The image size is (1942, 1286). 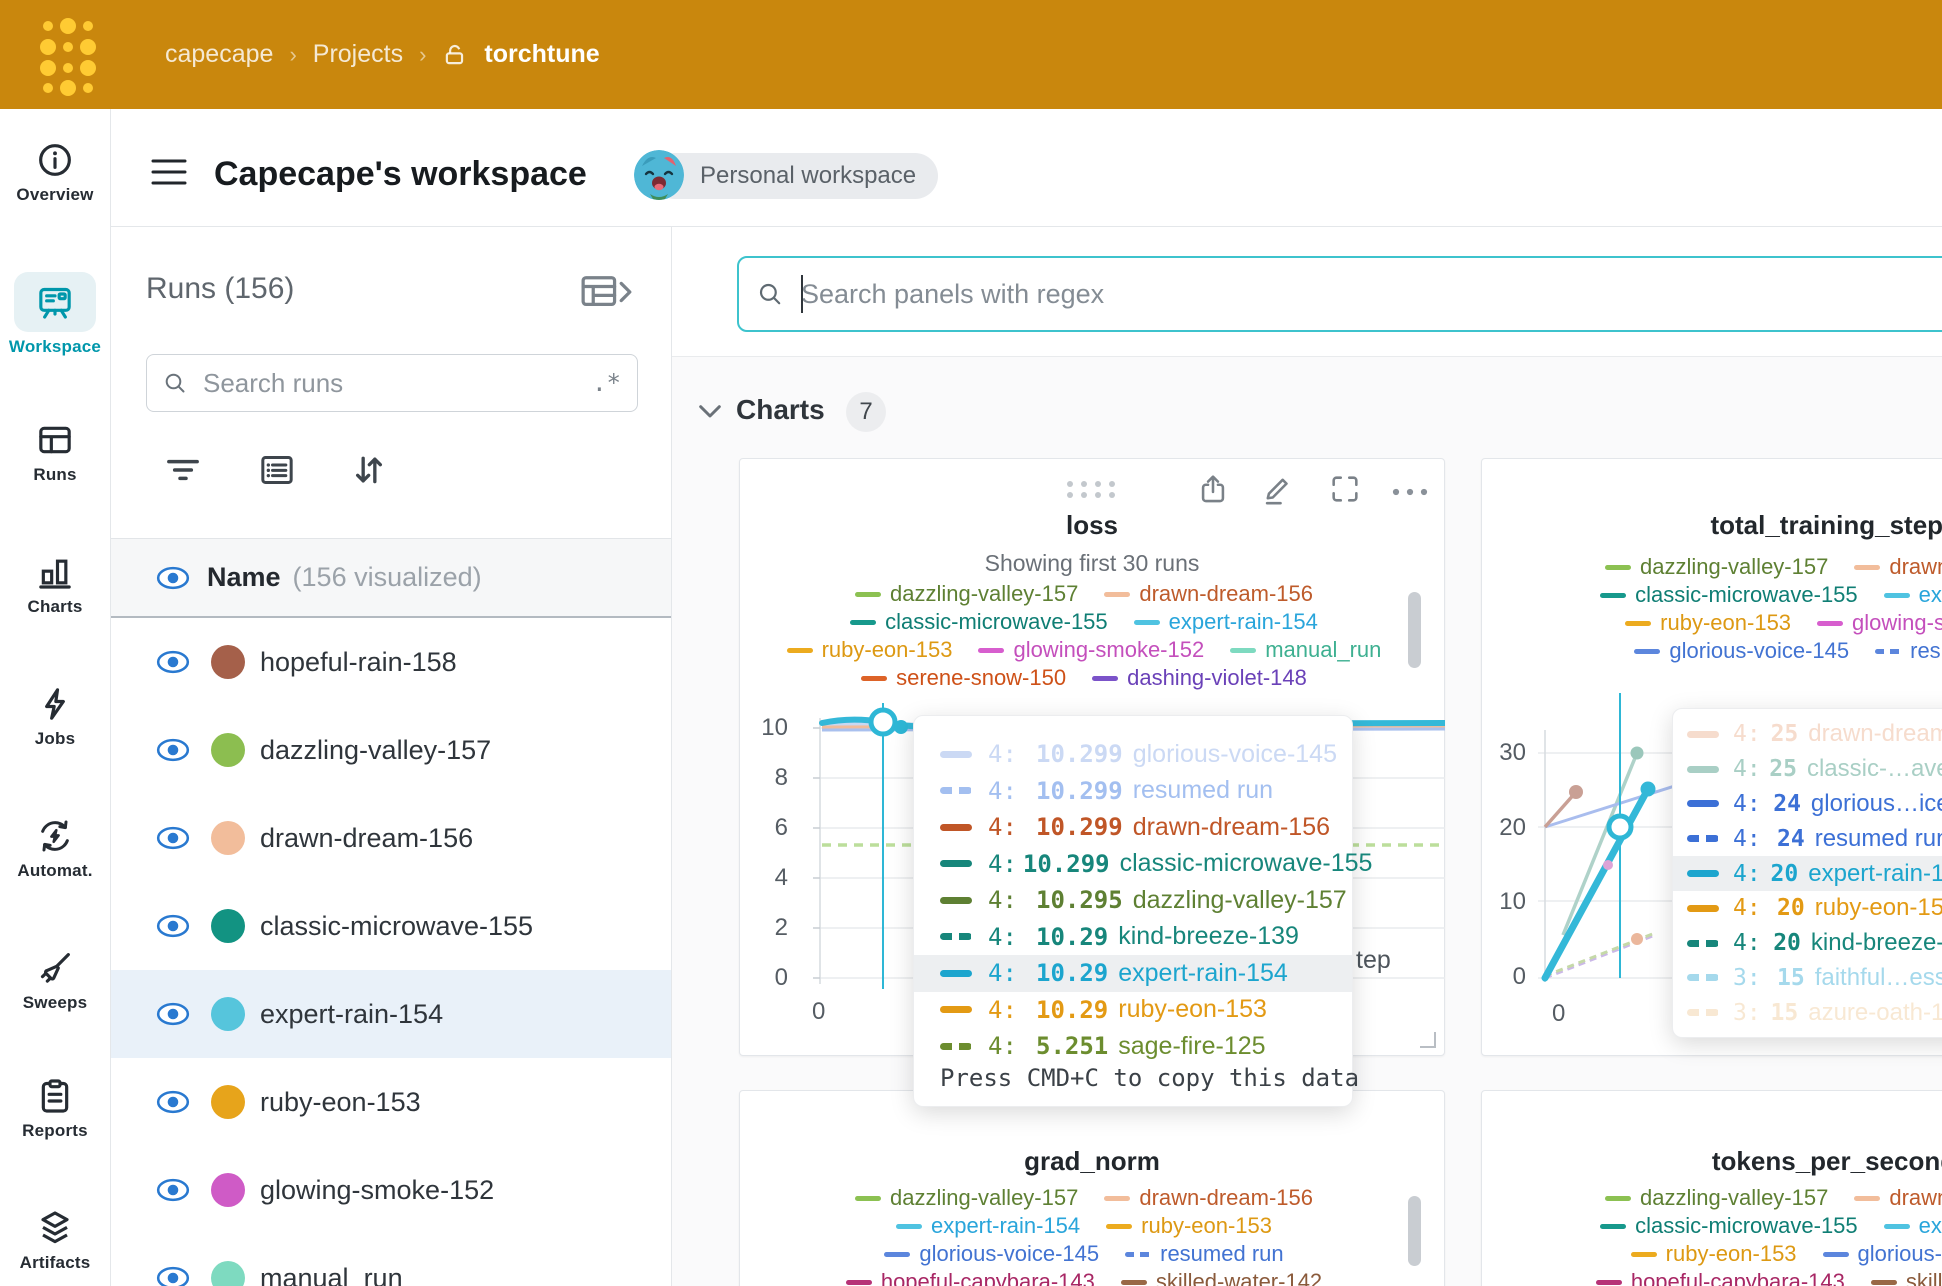 What do you see at coordinates (219, 54) in the screenshot?
I see `breadcrumb-entity: capecape` at bounding box center [219, 54].